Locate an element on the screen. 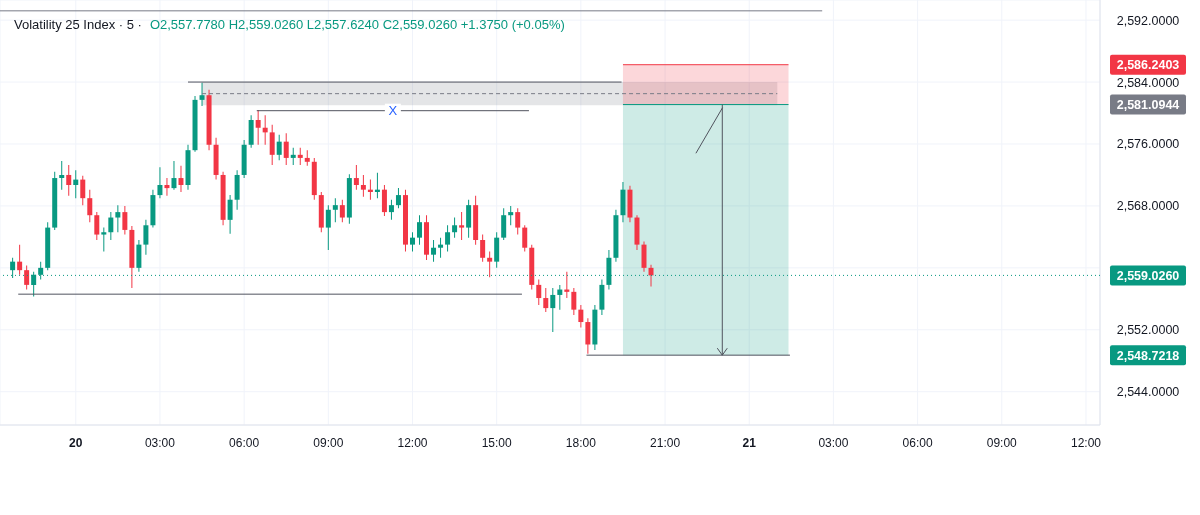 The width and height of the screenshot is (1200, 515). text: O2,557.7780 H2,559.0260 L2,557.6240 C2,559.0260 +1.3750 (+0.05%) is located at coordinates (357, 24).